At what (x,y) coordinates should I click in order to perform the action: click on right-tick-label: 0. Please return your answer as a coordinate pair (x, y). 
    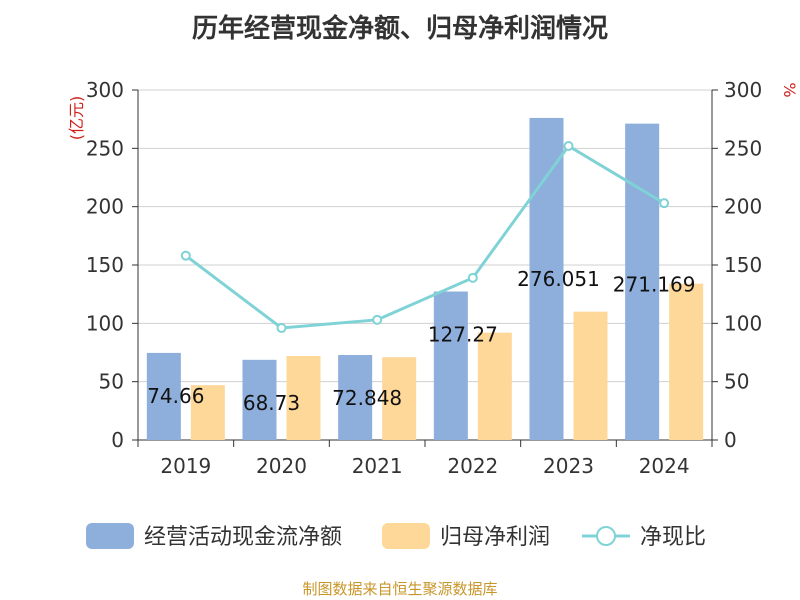
    Looking at the image, I should click on (730, 440).